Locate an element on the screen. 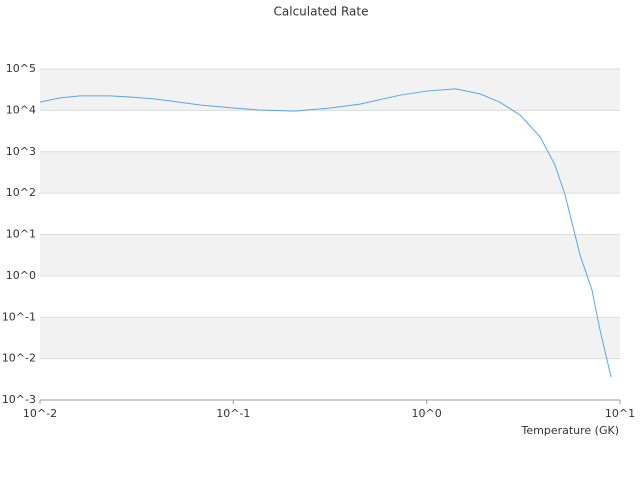 This screenshot has width=640, height=484. y-tick-label: 10^5 is located at coordinates (21, 68).